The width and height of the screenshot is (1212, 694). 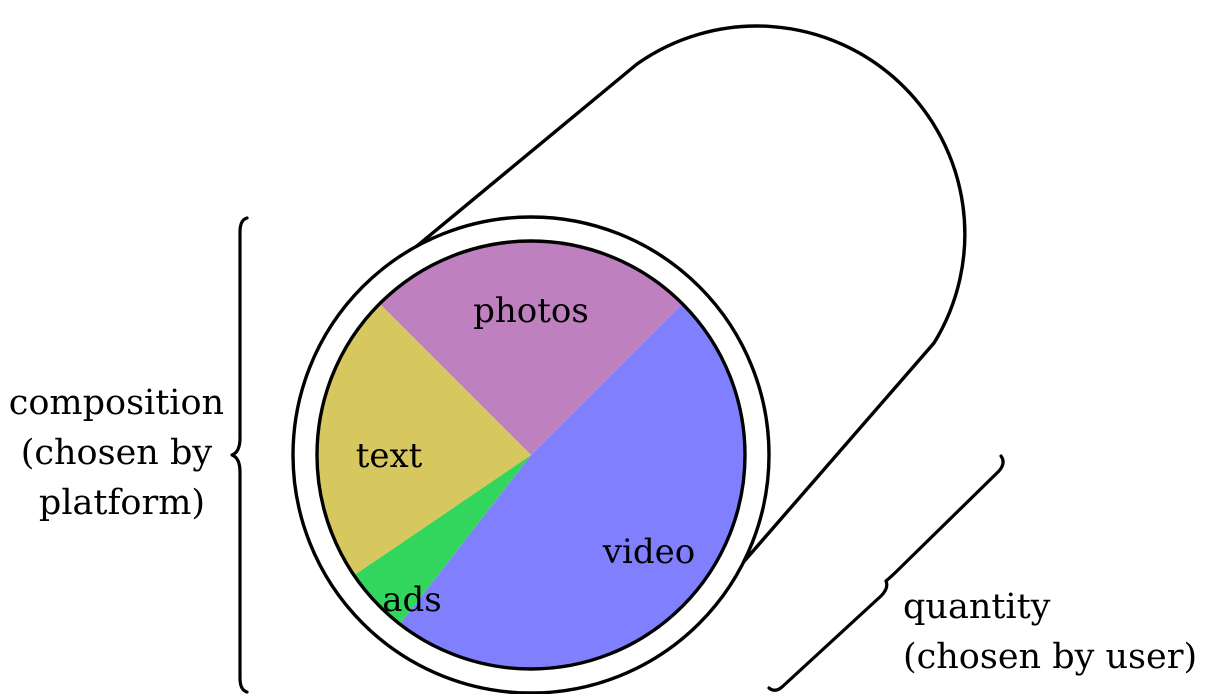 I want to click on pie-slice-text, so click(x=423, y=439).